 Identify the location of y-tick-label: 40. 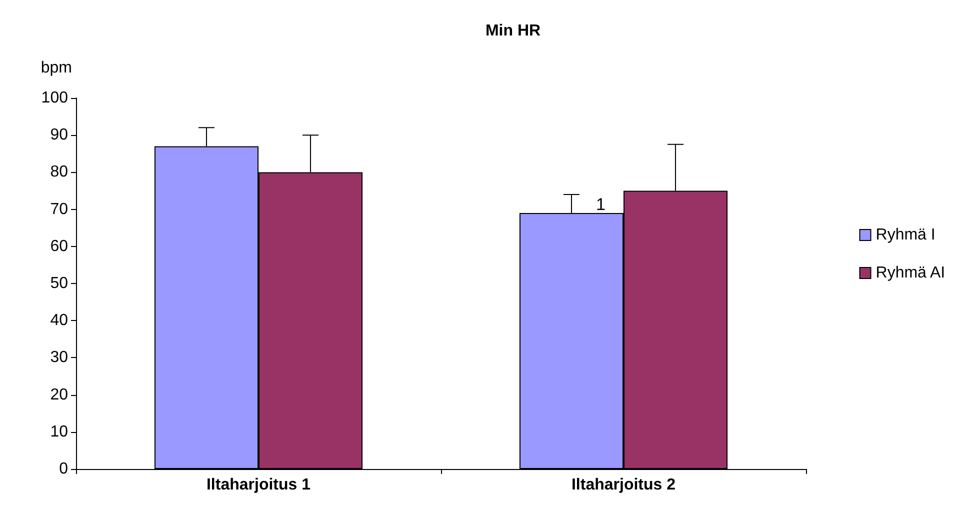
(59, 321).